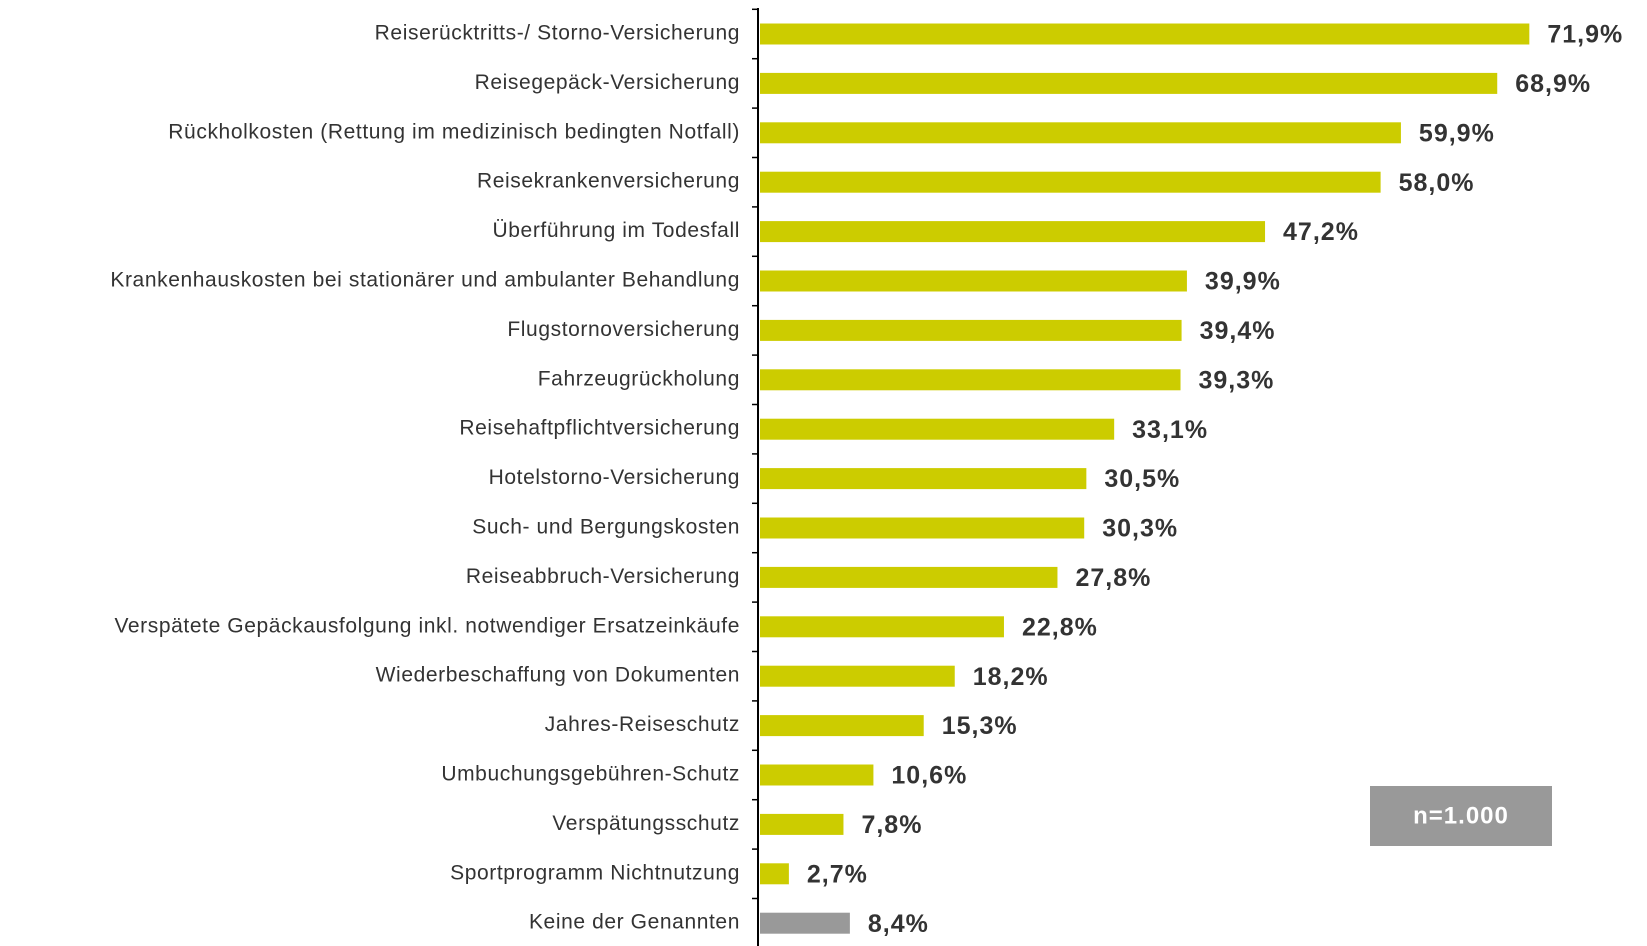 The image size is (1647, 946). I want to click on value-label: 33,1%, so click(1170, 430).